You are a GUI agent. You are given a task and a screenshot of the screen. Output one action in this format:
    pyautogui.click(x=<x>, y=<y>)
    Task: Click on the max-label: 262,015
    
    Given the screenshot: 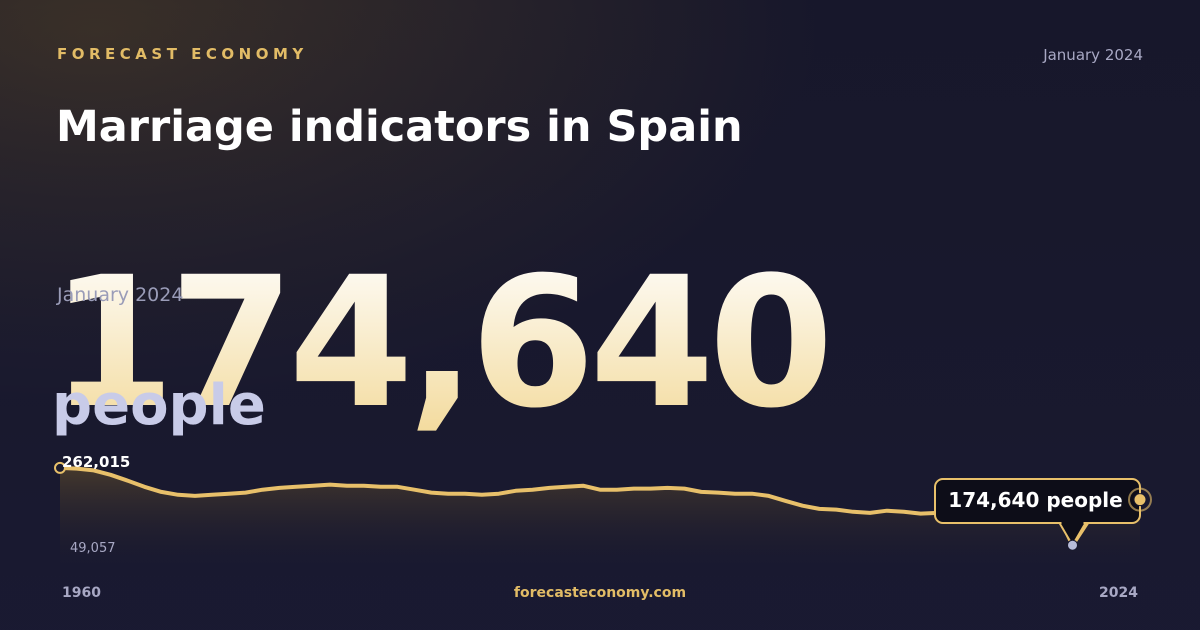 What is the action you would take?
    pyautogui.click(x=96, y=462)
    